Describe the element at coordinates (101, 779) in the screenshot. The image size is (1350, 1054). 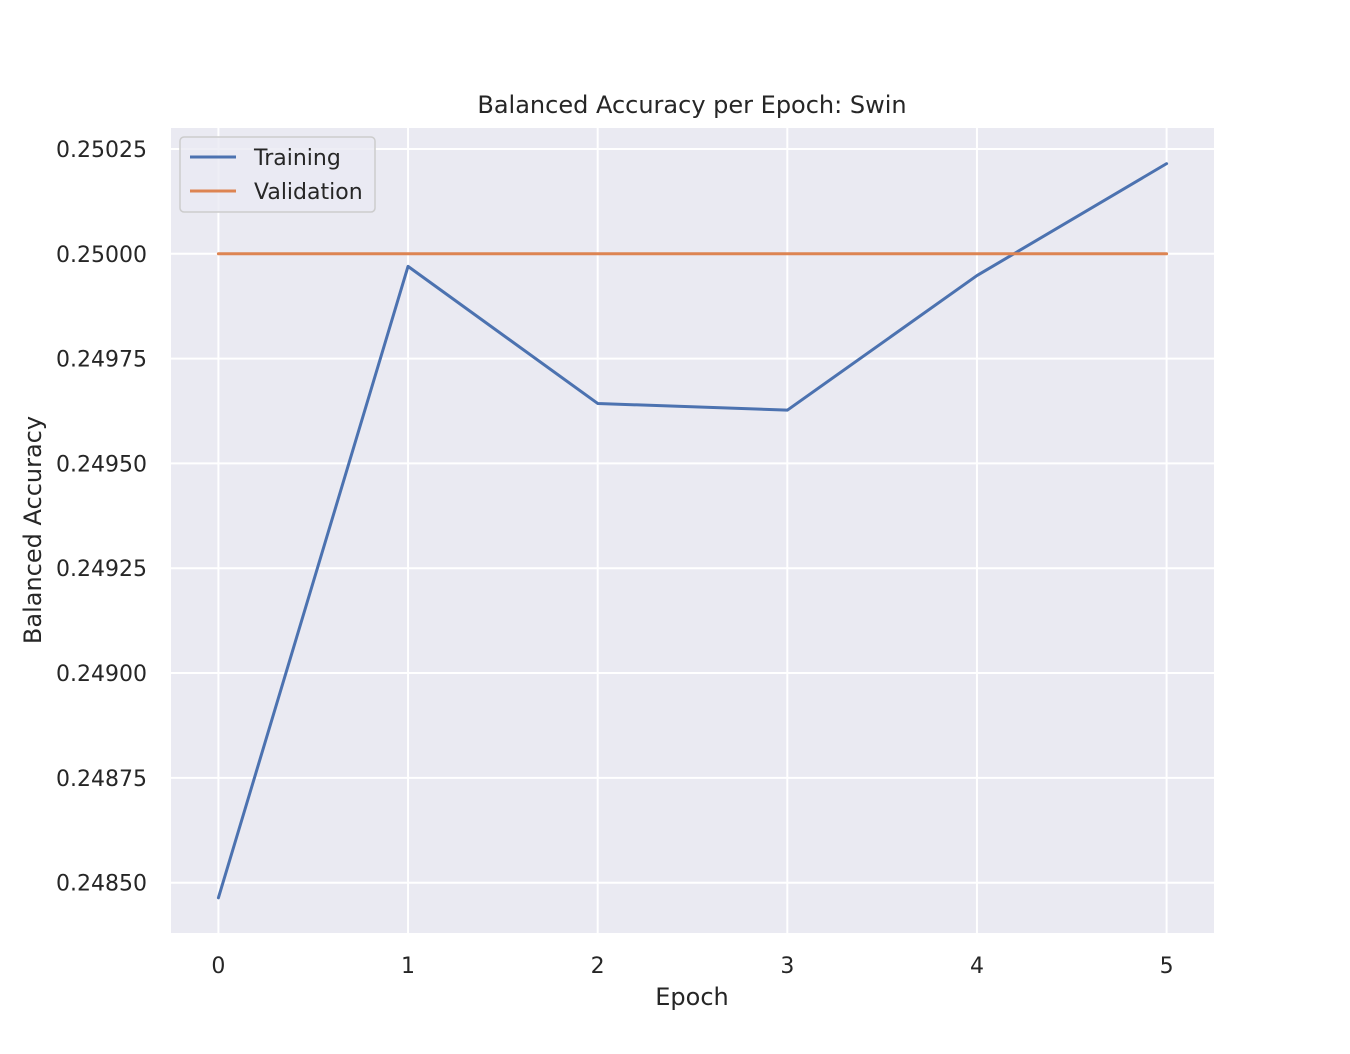
I see `y-tick-label: 0.24875` at that location.